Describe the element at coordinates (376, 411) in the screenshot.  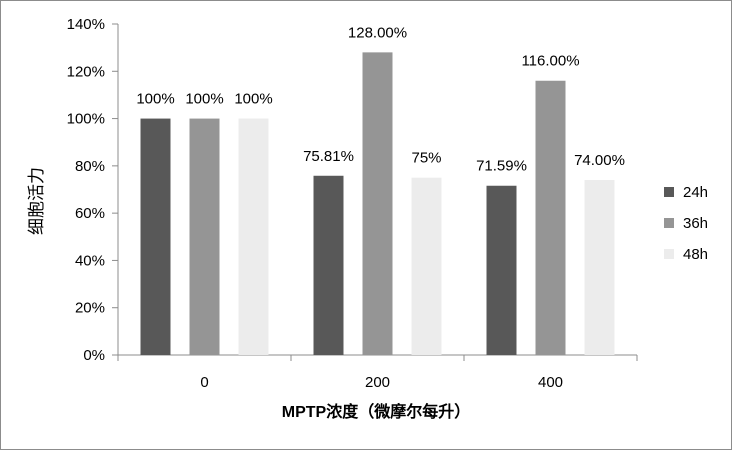
I see `x-axis-title: MPTP浓度（微摩尔每升）` at that location.